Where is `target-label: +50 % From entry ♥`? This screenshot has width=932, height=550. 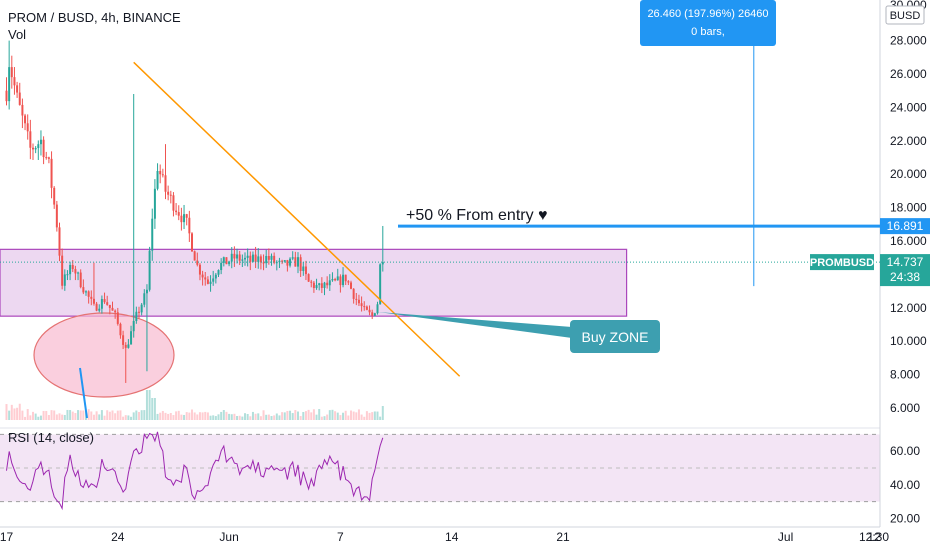 target-label: +50 % From entry ♥ is located at coordinates (477, 215).